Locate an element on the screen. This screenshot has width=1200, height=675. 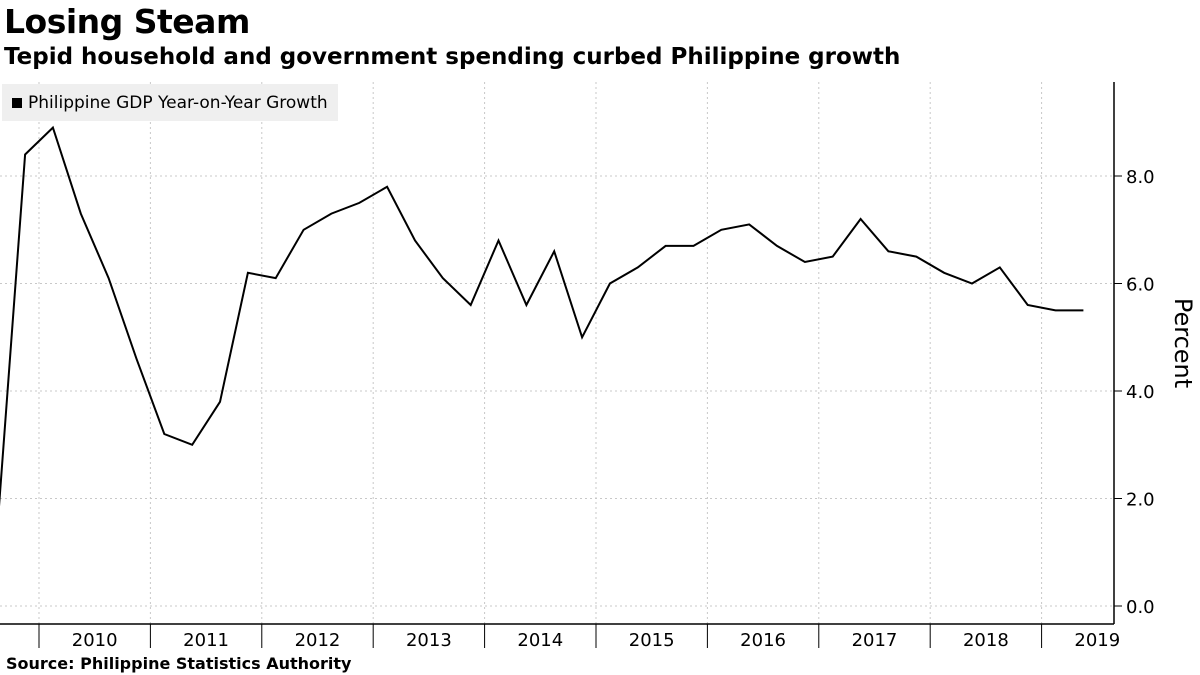
chart-title: Losing Steam is located at coordinates (127, 21).